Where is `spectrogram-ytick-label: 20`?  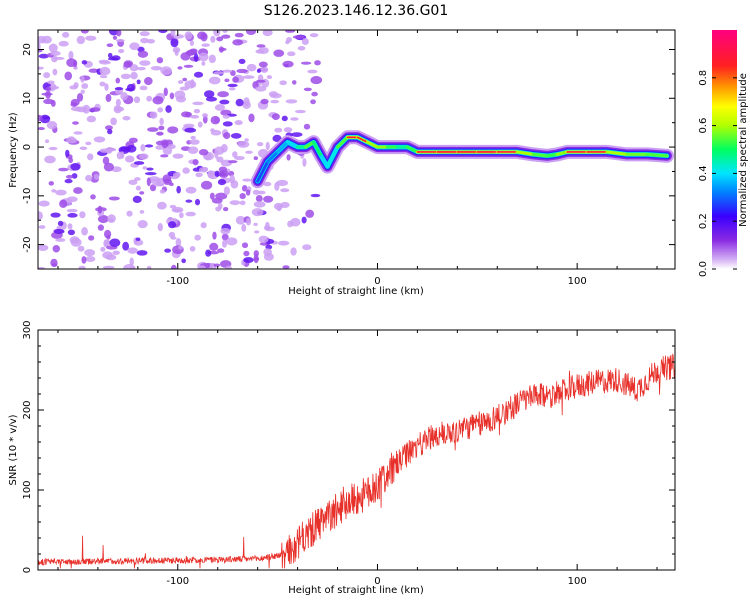
spectrogram-ytick-label: 20 is located at coordinates (27, 49).